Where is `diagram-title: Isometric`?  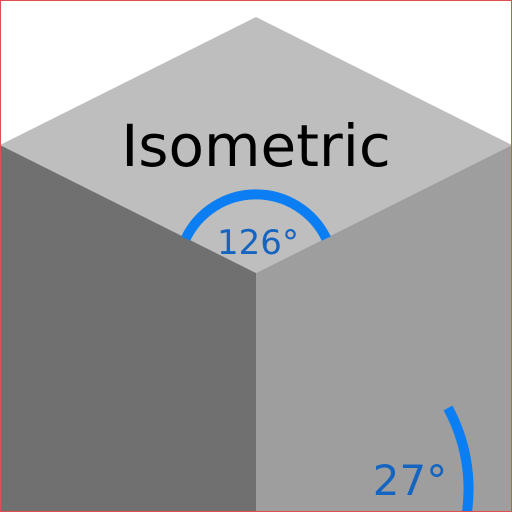 diagram-title: Isometric is located at coordinates (256, 146).